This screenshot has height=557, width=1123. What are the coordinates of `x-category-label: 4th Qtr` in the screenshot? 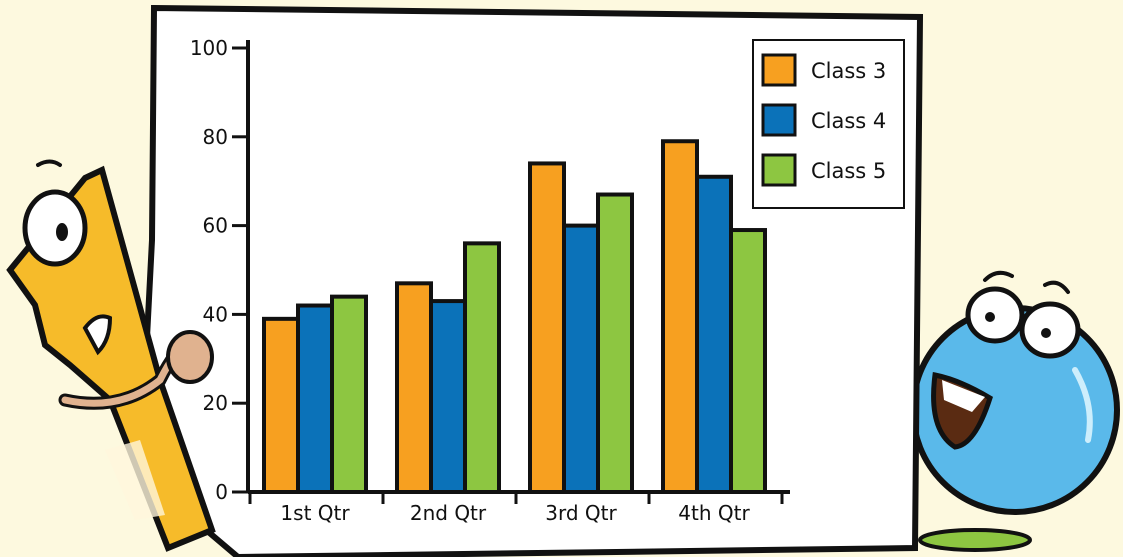 It's located at (714, 513).